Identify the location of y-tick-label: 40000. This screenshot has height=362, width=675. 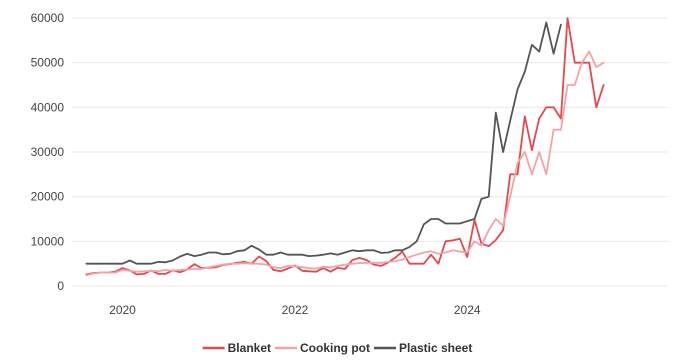
(48, 107).